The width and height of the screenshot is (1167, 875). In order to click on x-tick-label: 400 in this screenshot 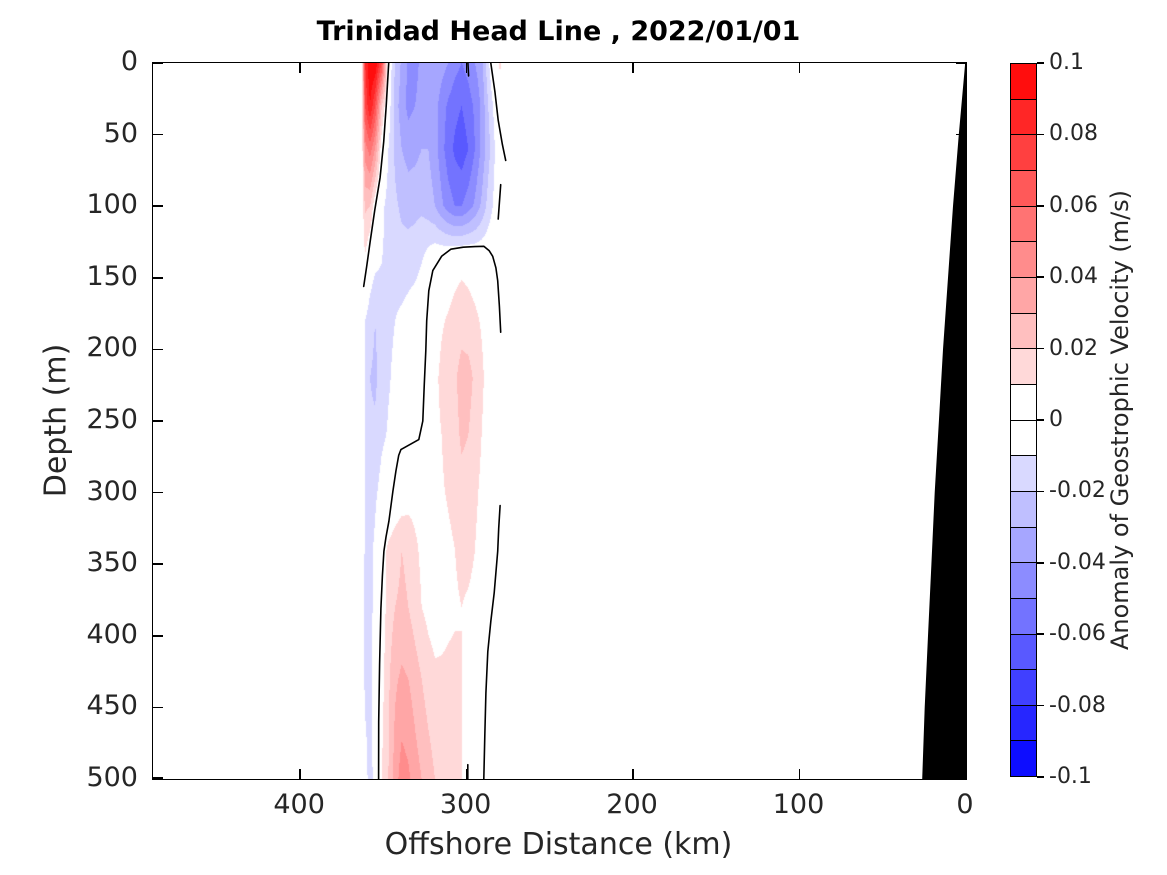, I will do `click(299, 804)`.